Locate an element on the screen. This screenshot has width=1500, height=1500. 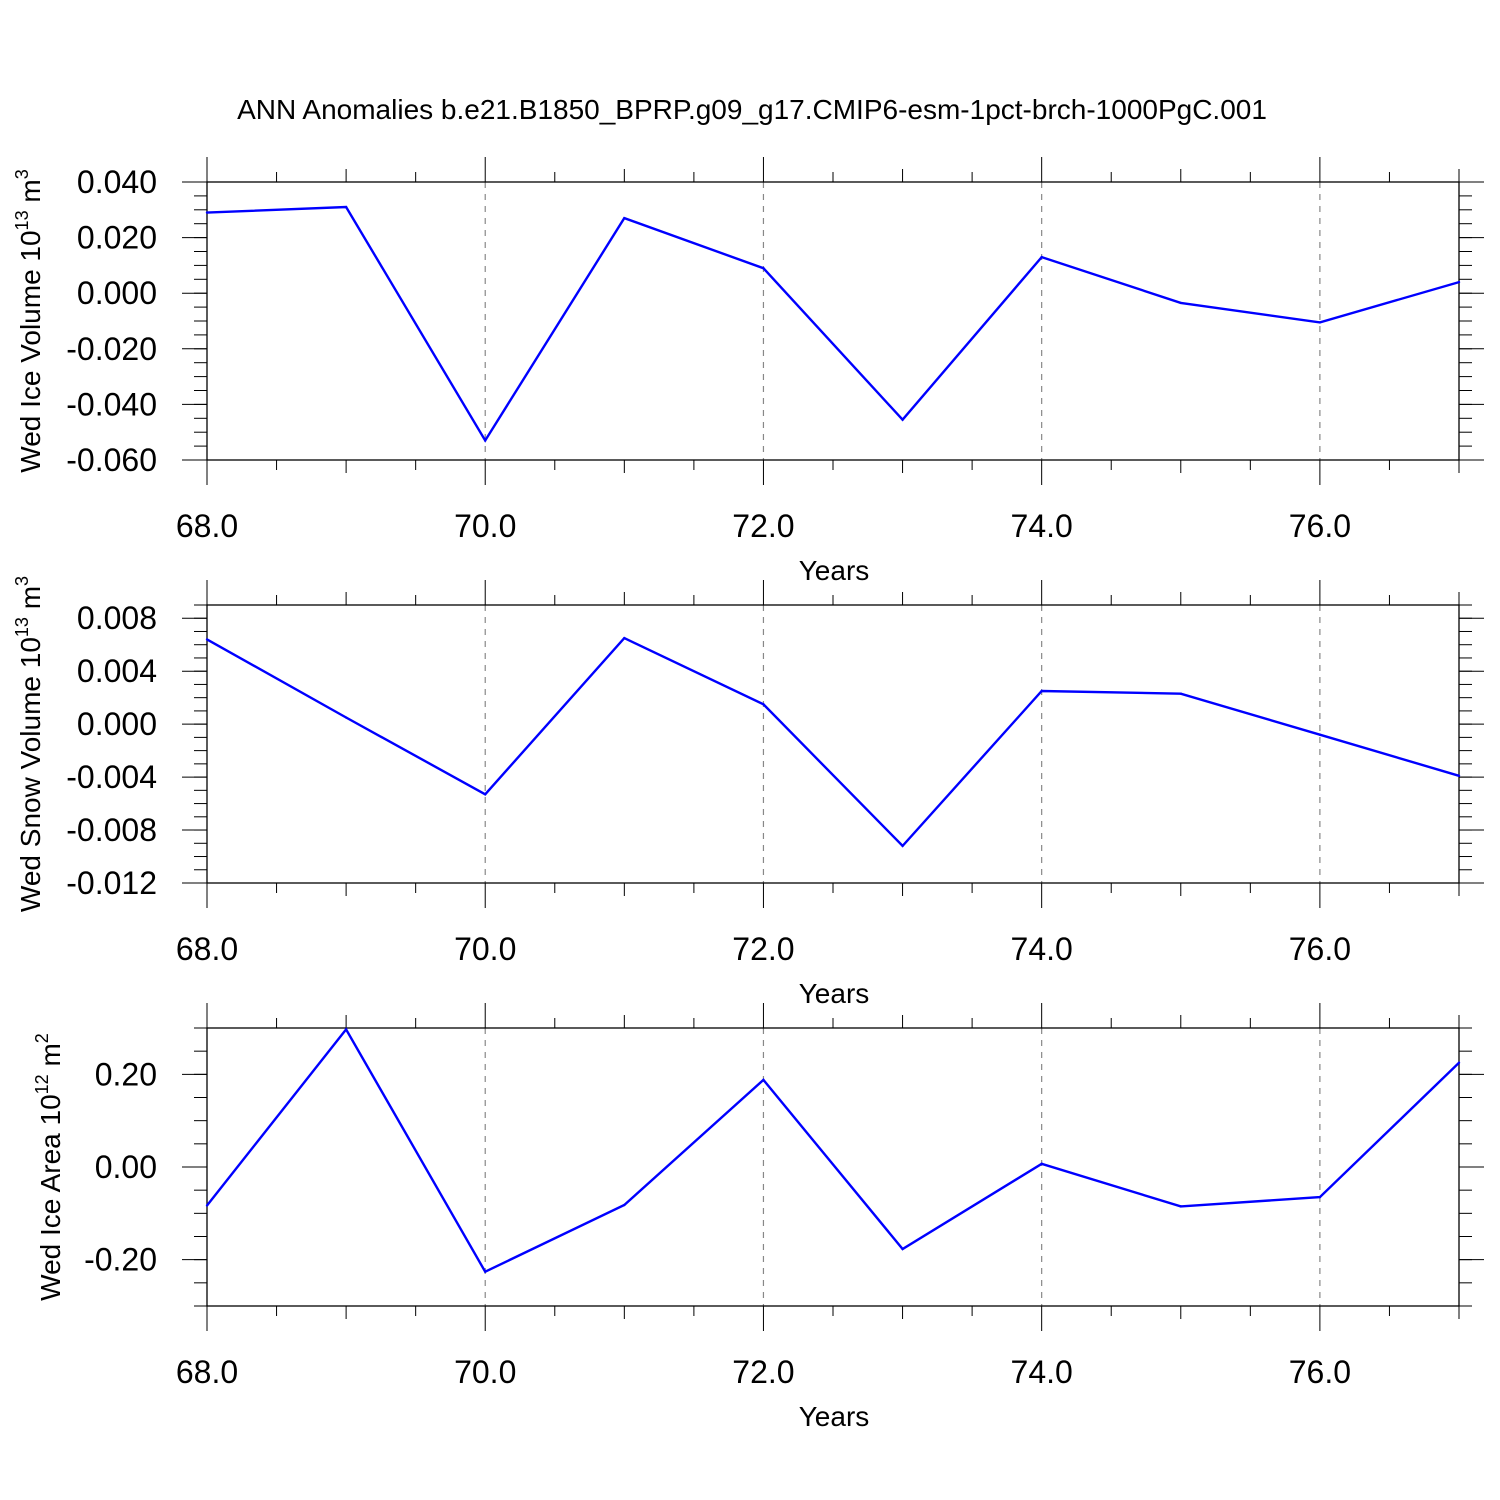
y-tick-label: -0.008 is located at coordinates (111, 830).